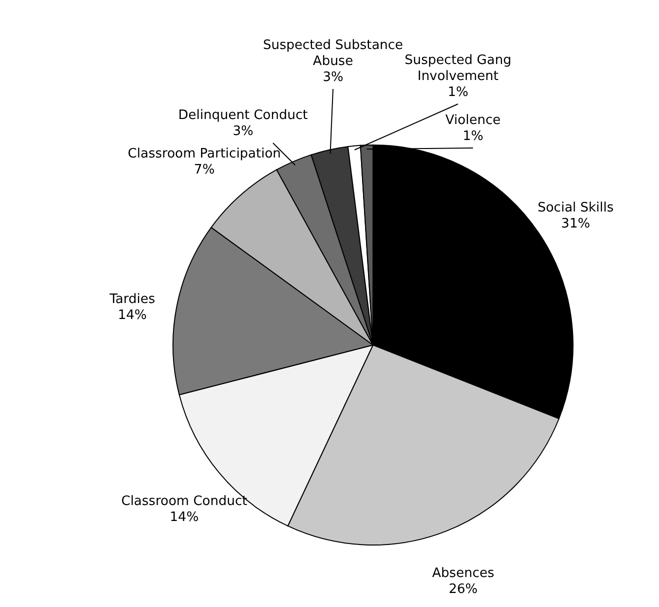 The width and height of the screenshot is (659, 607). Describe the element at coordinates (333, 53) in the screenshot. I see `slice-label: Suspected Substance Abuse` at that location.